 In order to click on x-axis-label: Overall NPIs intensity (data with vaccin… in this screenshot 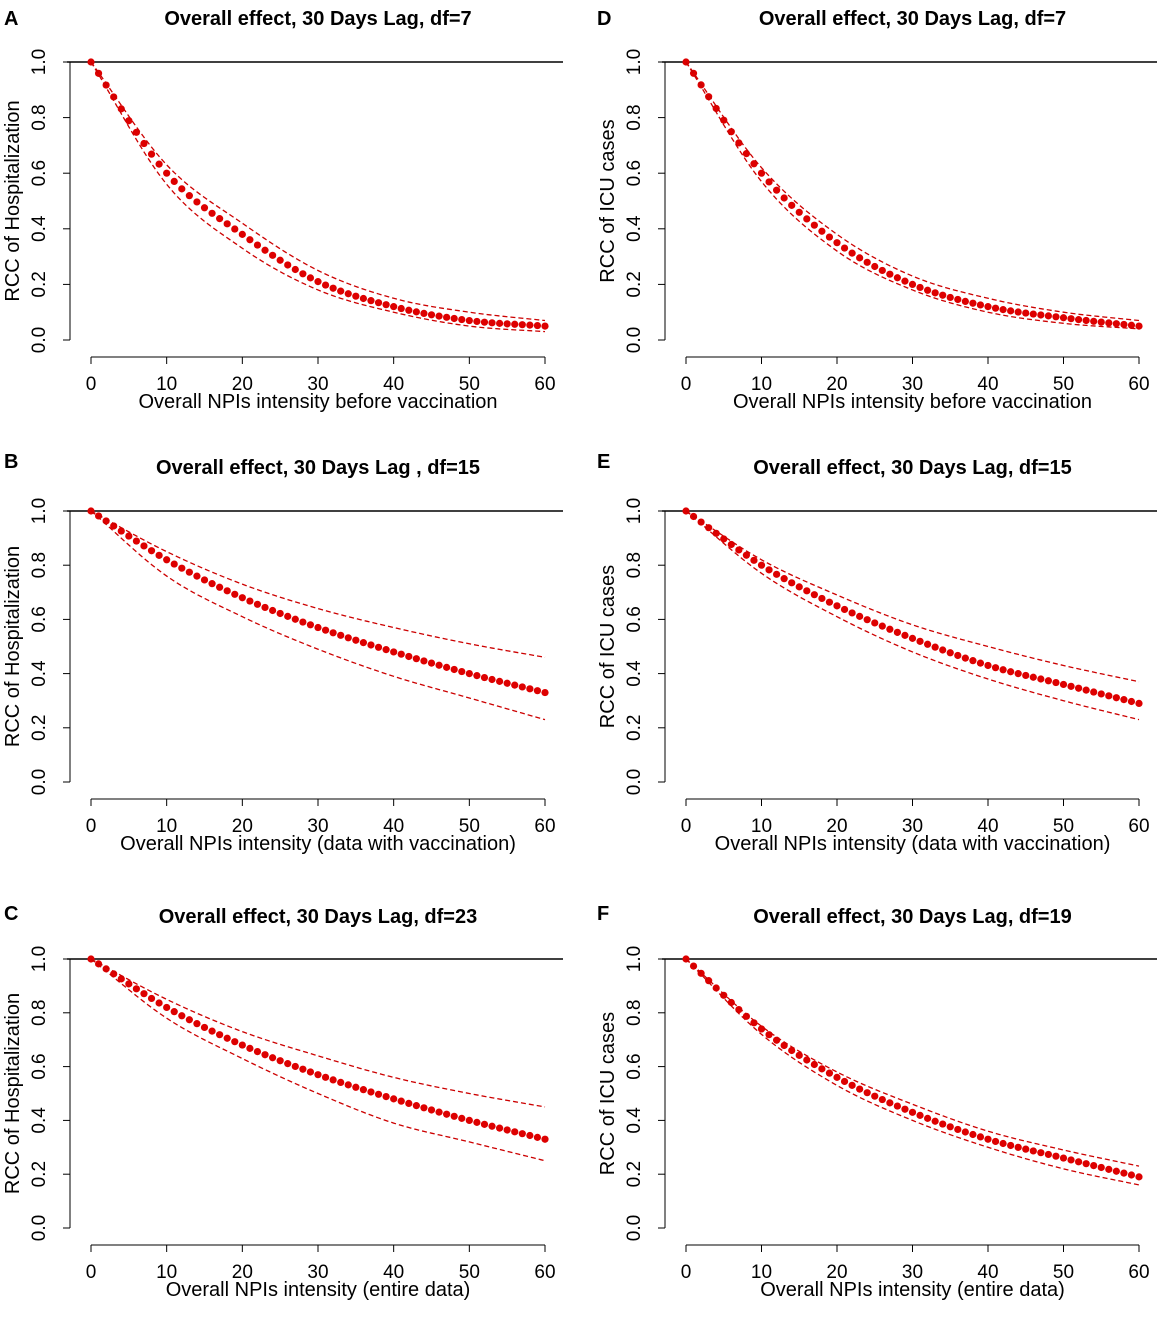, I will do `click(318, 844)`.